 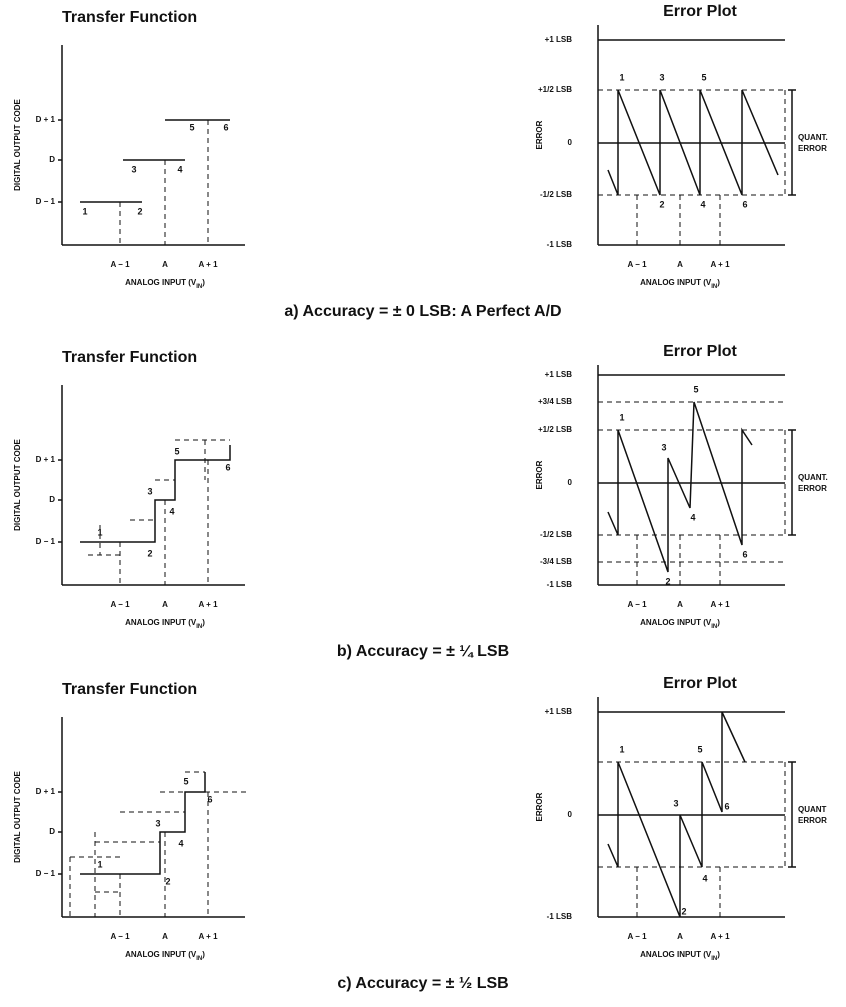 What do you see at coordinates (555, 401) in the screenshot?
I see `error-tick-label: +3/4 LSB` at bounding box center [555, 401].